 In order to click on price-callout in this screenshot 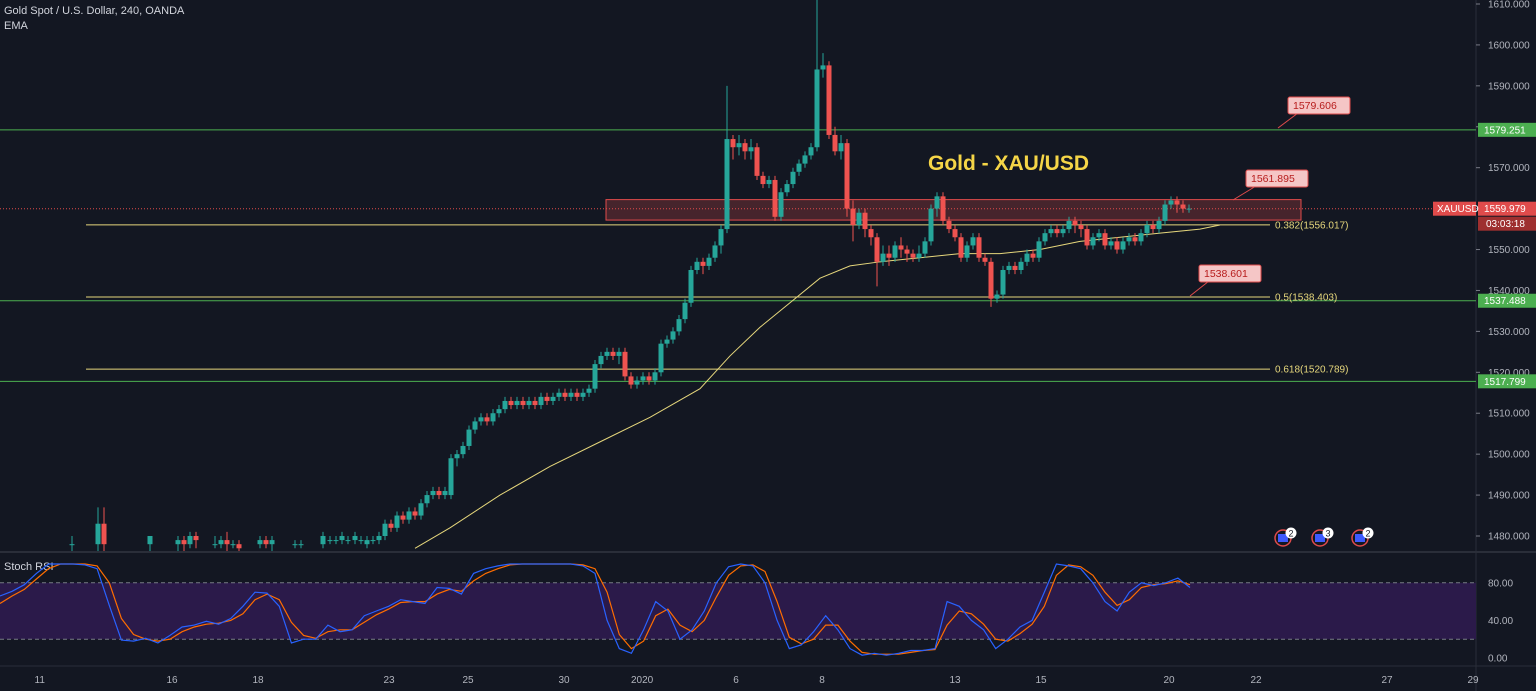, I will do `click(1319, 105)`.